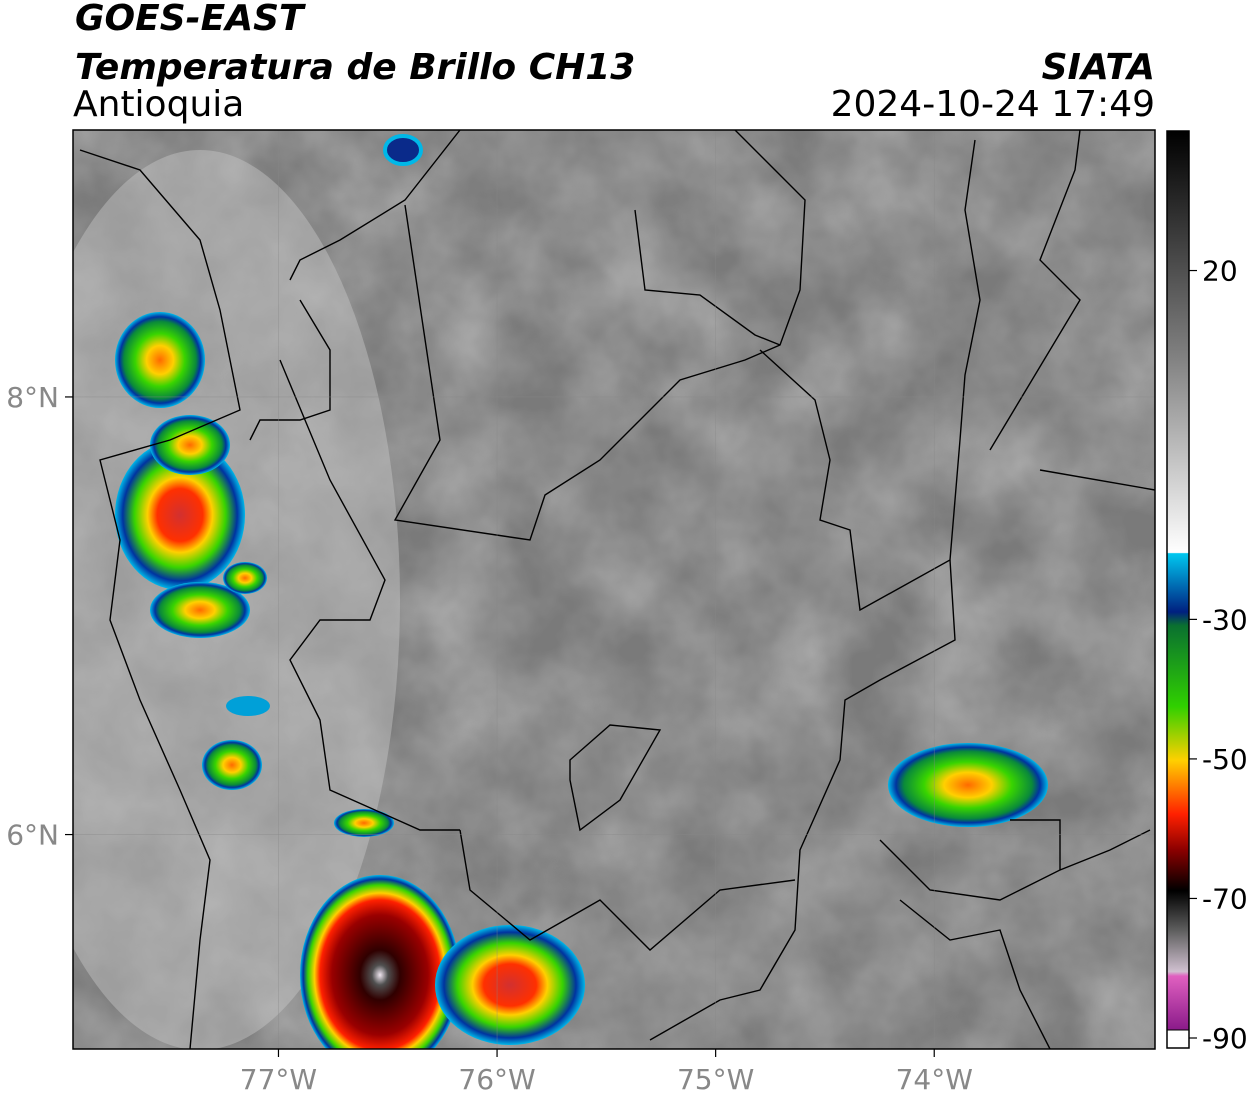  Describe the element at coordinates (355, 67) in the screenshot. I see `product: Temperatura de Brillo CH13` at that location.